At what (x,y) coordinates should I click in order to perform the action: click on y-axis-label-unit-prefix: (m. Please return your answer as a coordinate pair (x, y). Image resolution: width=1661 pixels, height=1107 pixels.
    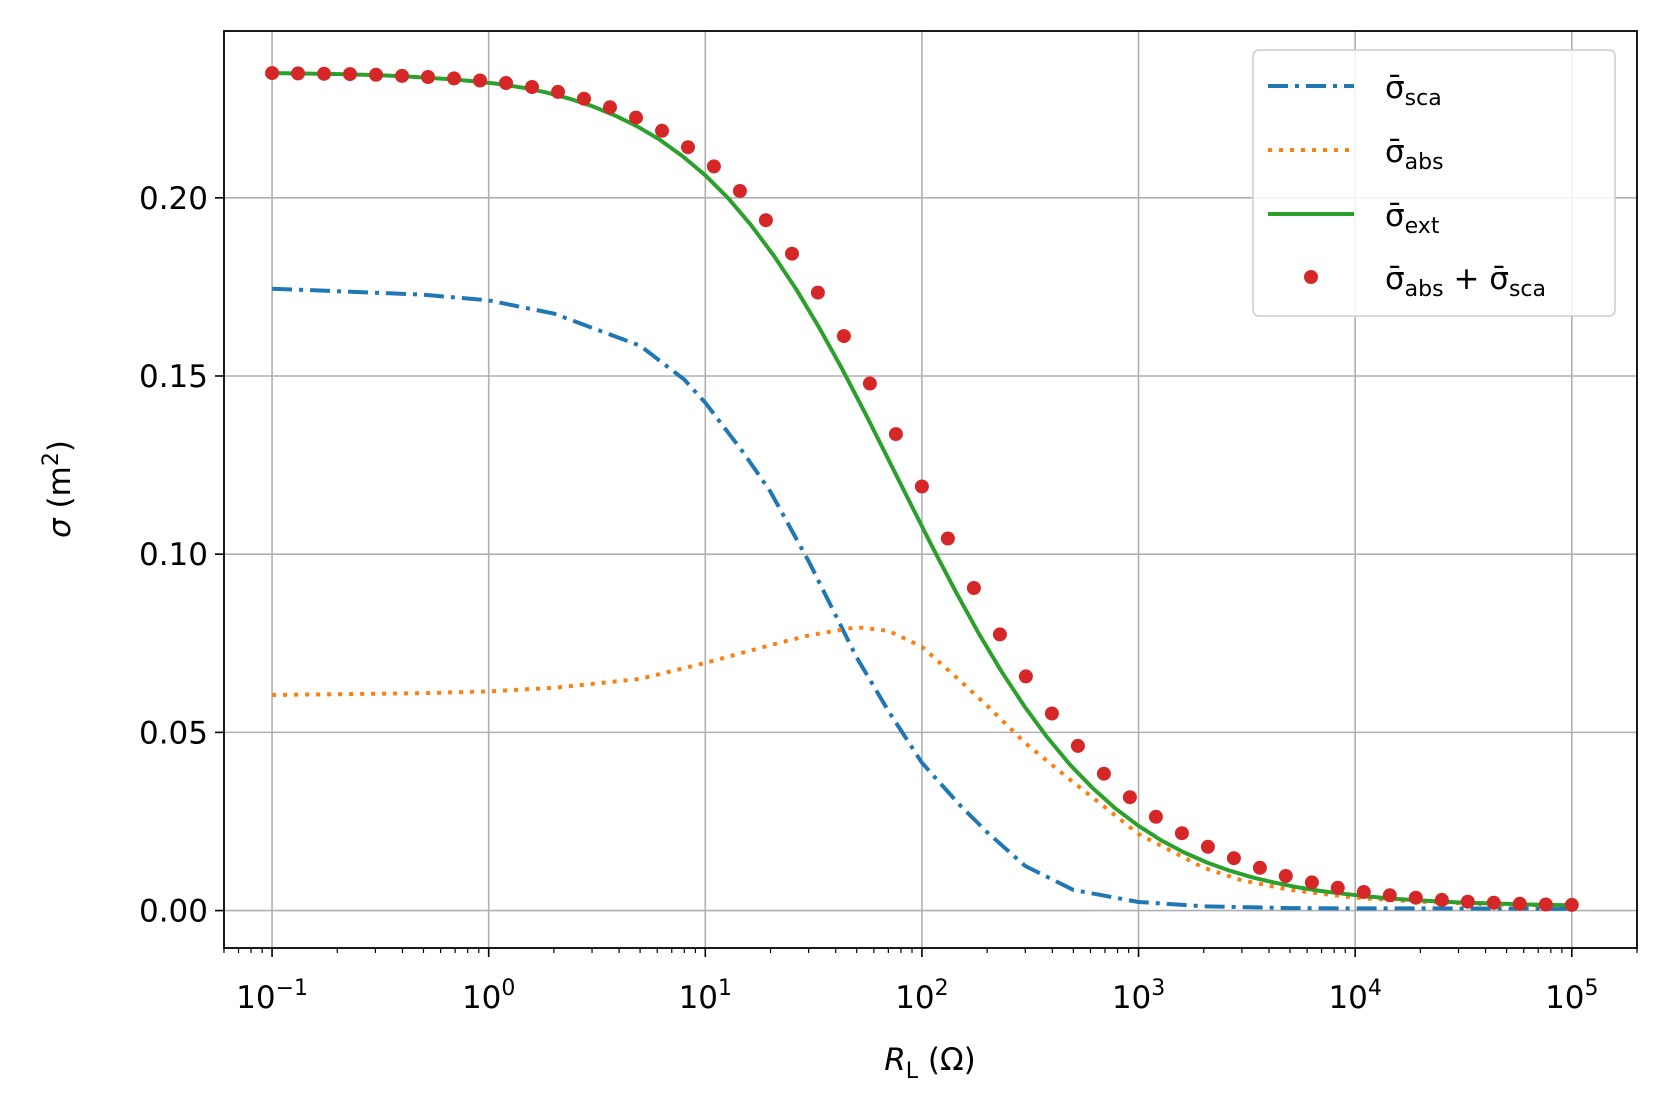
    Looking at the image, I should click on (60, 487).